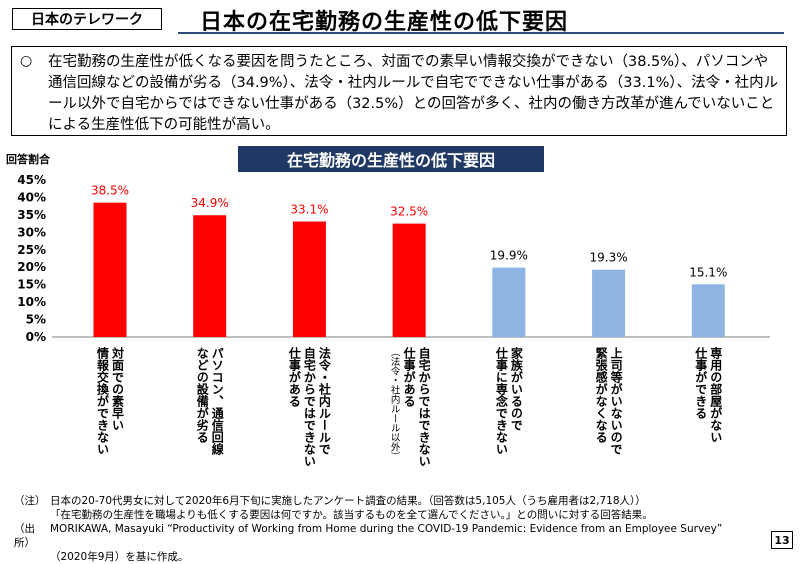 The width and height of the screenshot is (800, 564). What do you see at coordinates (31, 267) in the screenshot?
I see `y-tick-label: 20%` at bounding box center [31, 267].